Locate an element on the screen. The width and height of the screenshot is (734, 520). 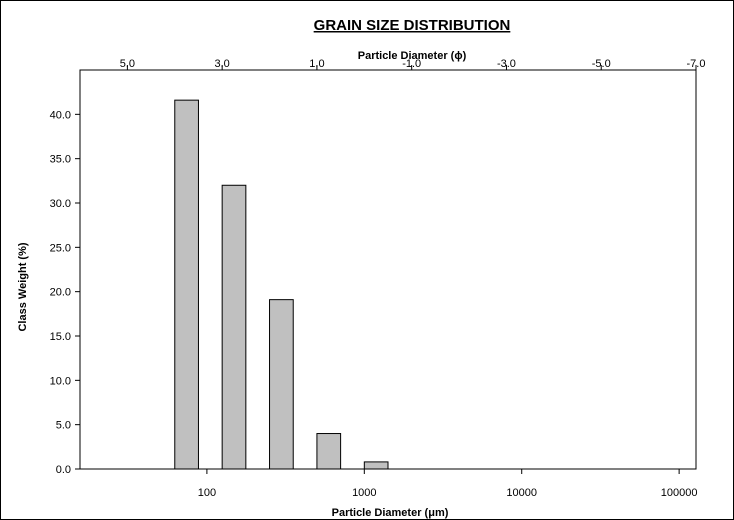
y-tick-label: 30.0 is located at coordinates (60, 204).